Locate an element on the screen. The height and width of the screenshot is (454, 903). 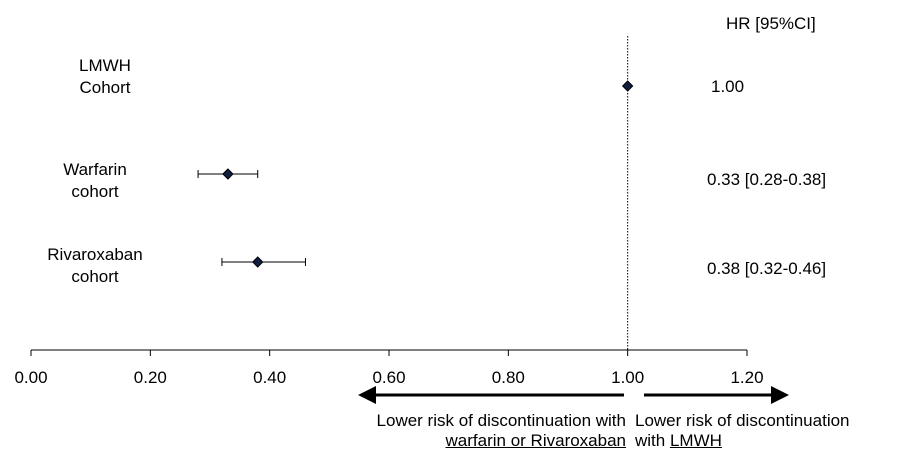
row-label-lmwh: LMWH Cohort is located at coordinates (105, 77).